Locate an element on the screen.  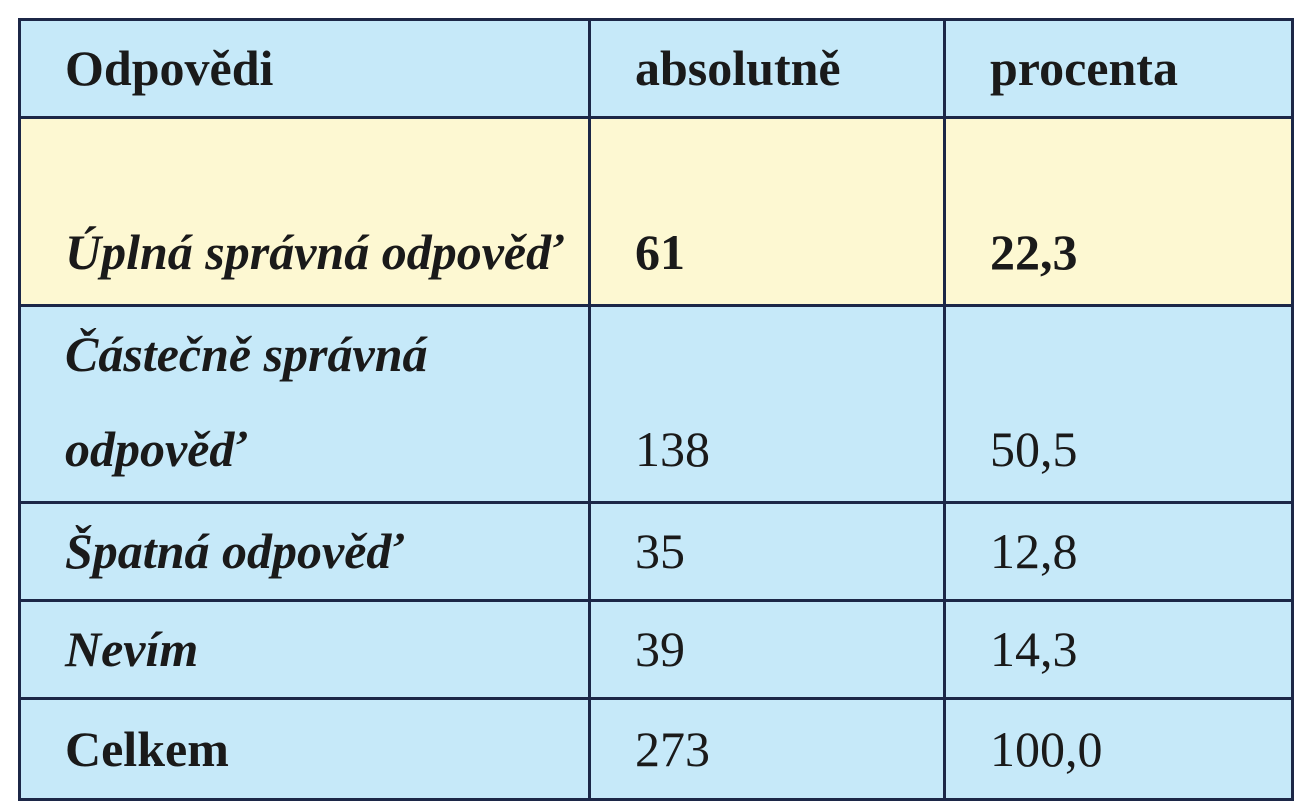
row-label: Úplná správná odpověď is located at coordinates (304, 211).